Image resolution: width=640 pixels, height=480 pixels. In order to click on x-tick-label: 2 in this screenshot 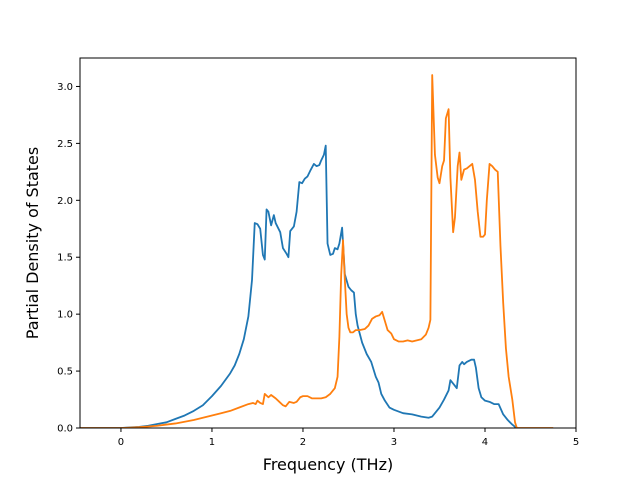, I will do `click(303, 442)`.